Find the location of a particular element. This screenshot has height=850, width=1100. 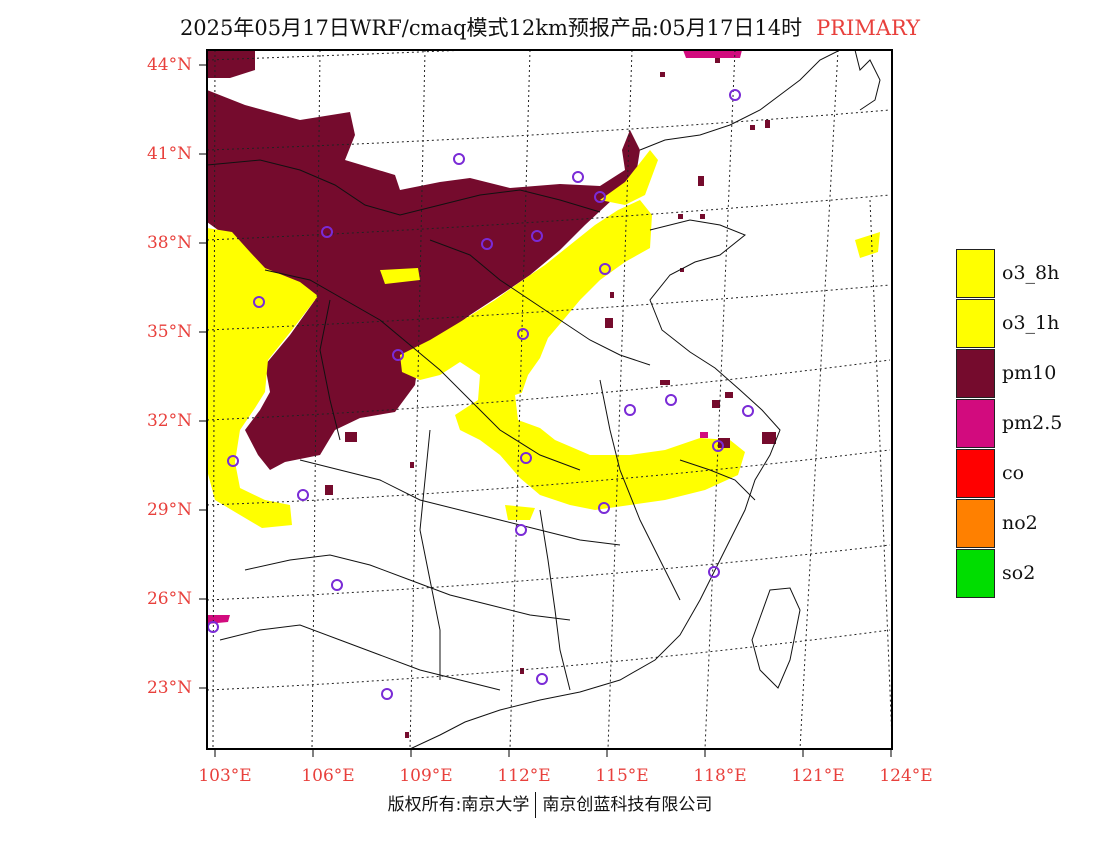

pm10-top-left is located at coordinates (231, 64).